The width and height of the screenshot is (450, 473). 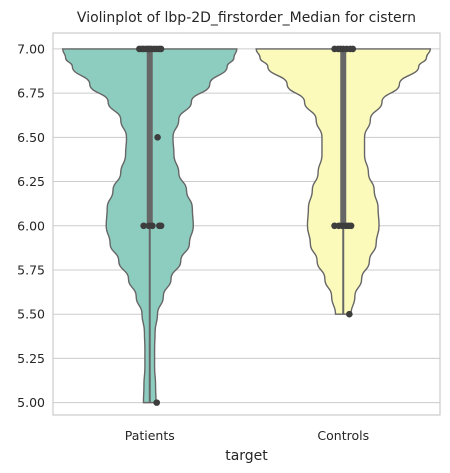 I want to click on x-tick-label: Controls, so click(x=343, y=435).